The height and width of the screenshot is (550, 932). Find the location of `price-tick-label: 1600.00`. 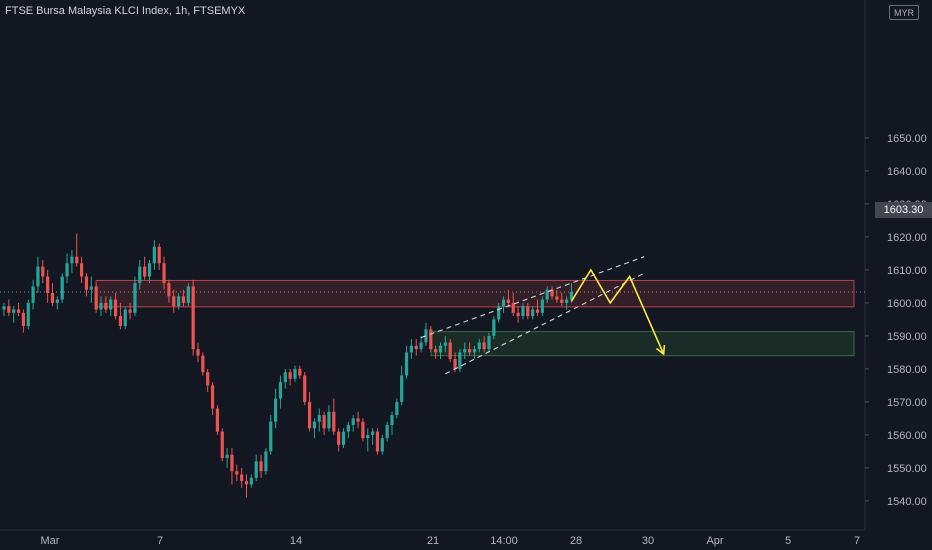

price-tick-label: 1600.00 is located at coordinates (907, 304).